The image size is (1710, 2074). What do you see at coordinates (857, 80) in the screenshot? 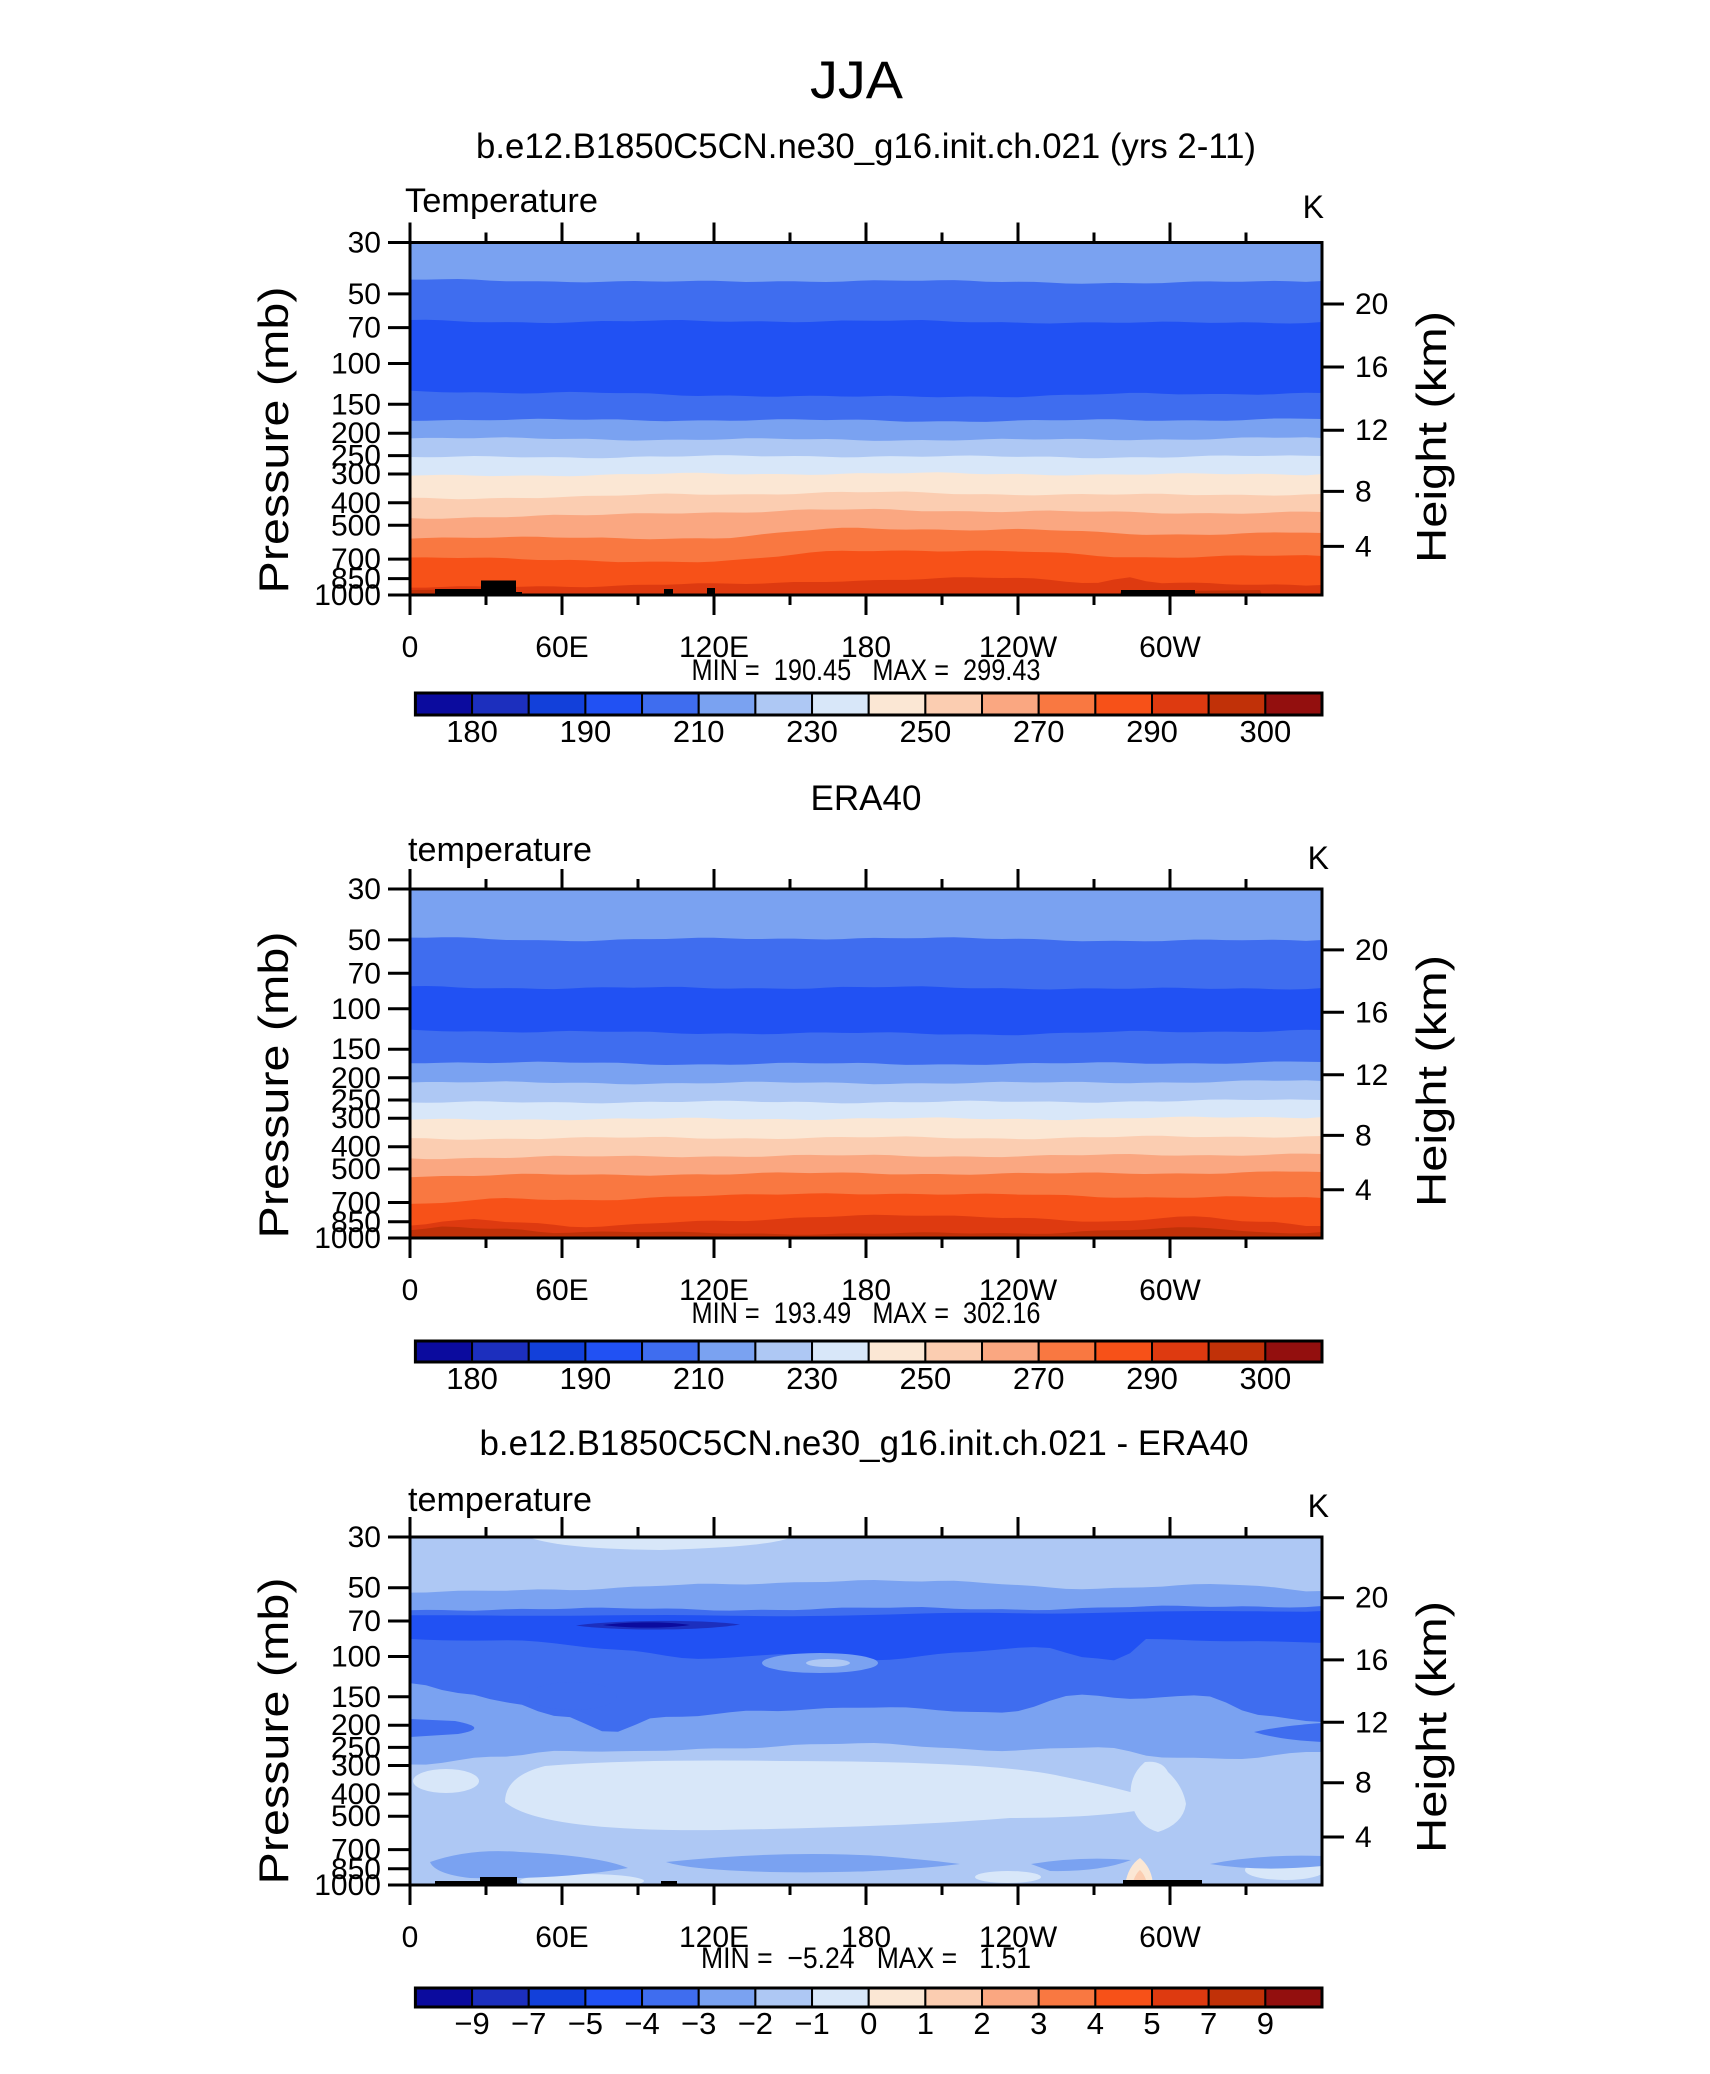
I see `svg-text: JJA` at bounding box center [857, 80].